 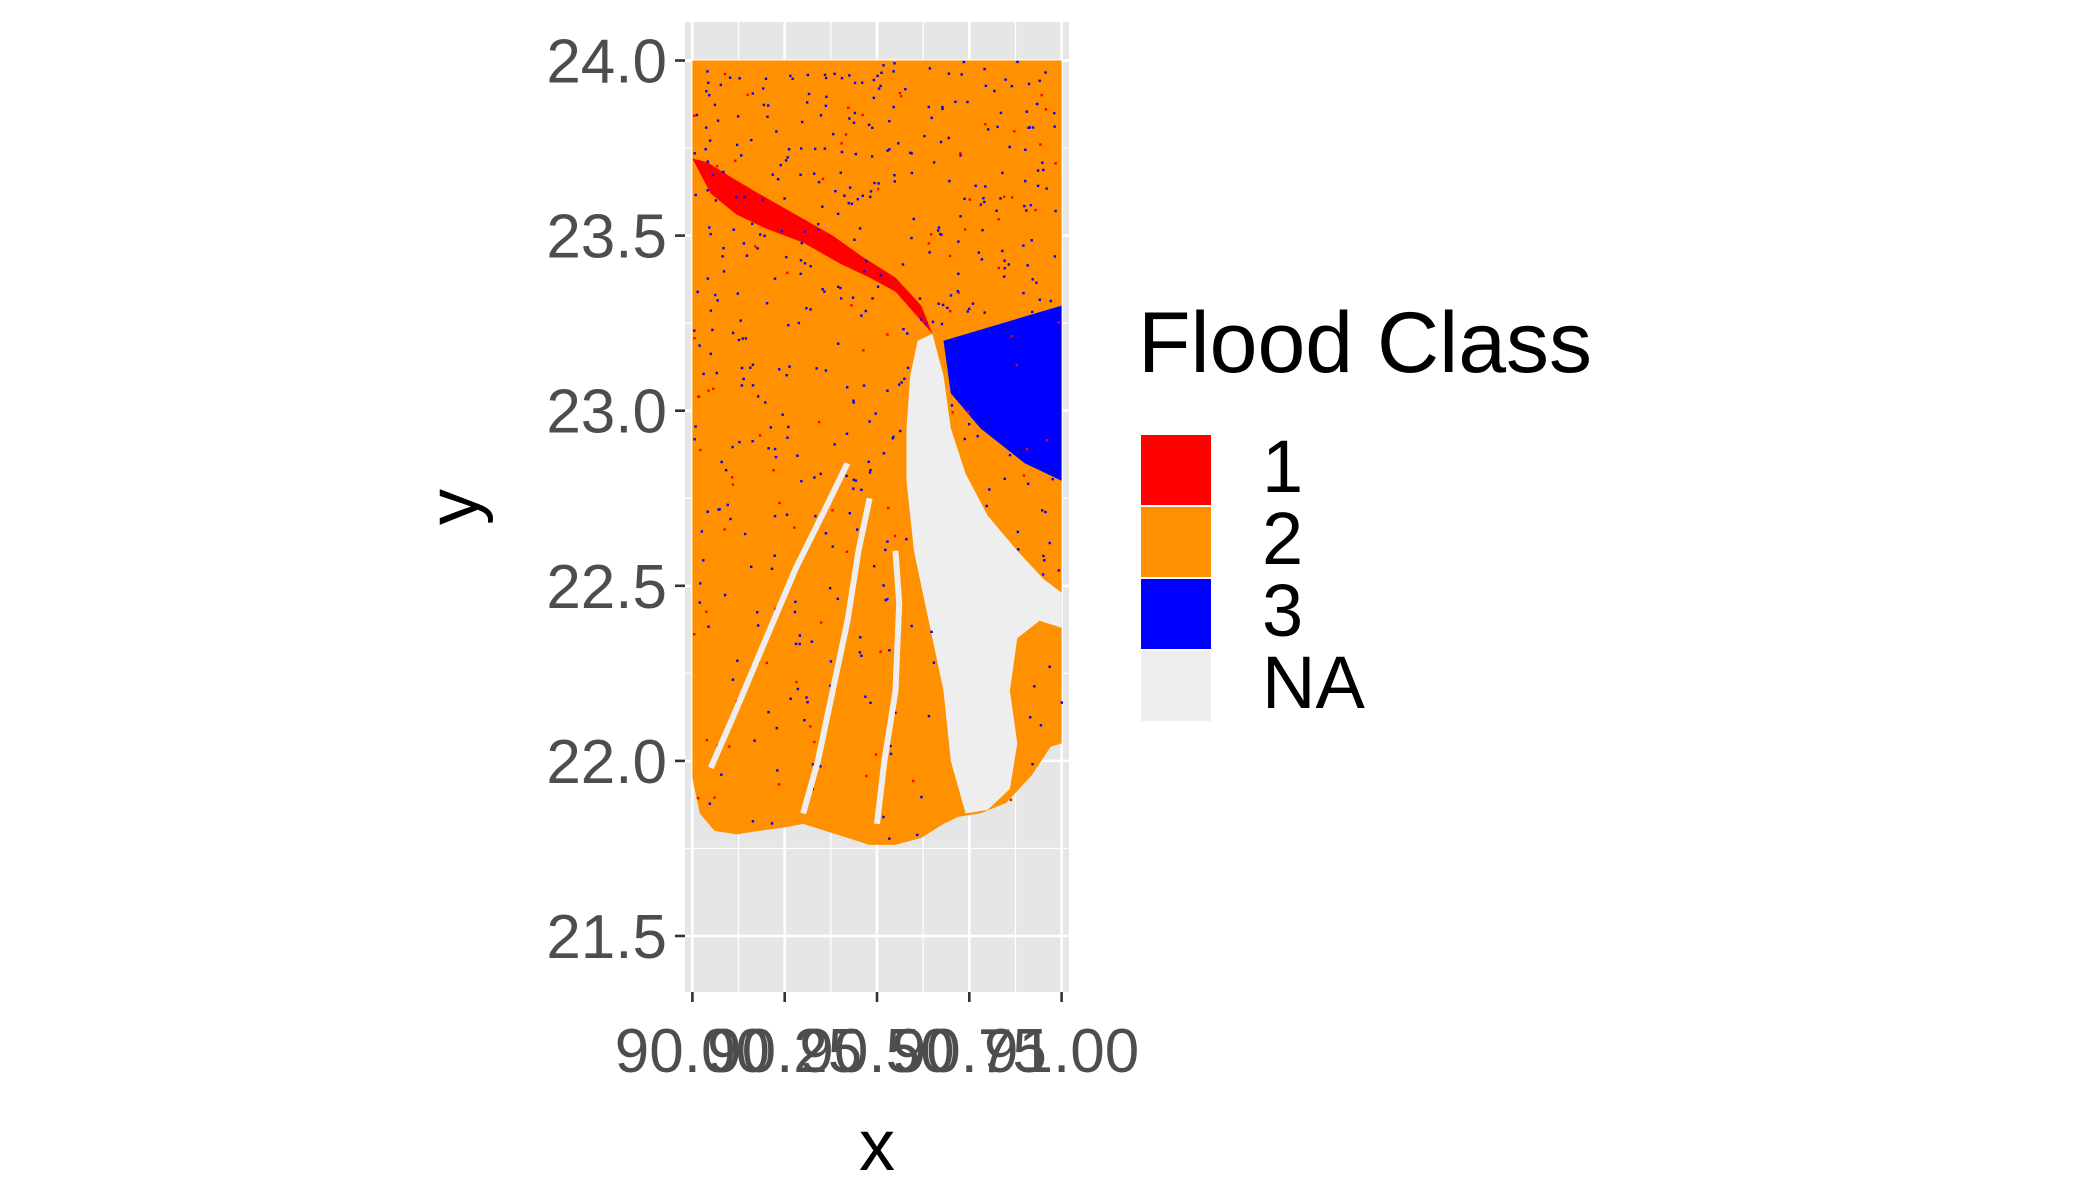 What do you see at coordinates (877, 453) in the screenshot?
I see `flood-class-raster` at bounding box center [877, 453].